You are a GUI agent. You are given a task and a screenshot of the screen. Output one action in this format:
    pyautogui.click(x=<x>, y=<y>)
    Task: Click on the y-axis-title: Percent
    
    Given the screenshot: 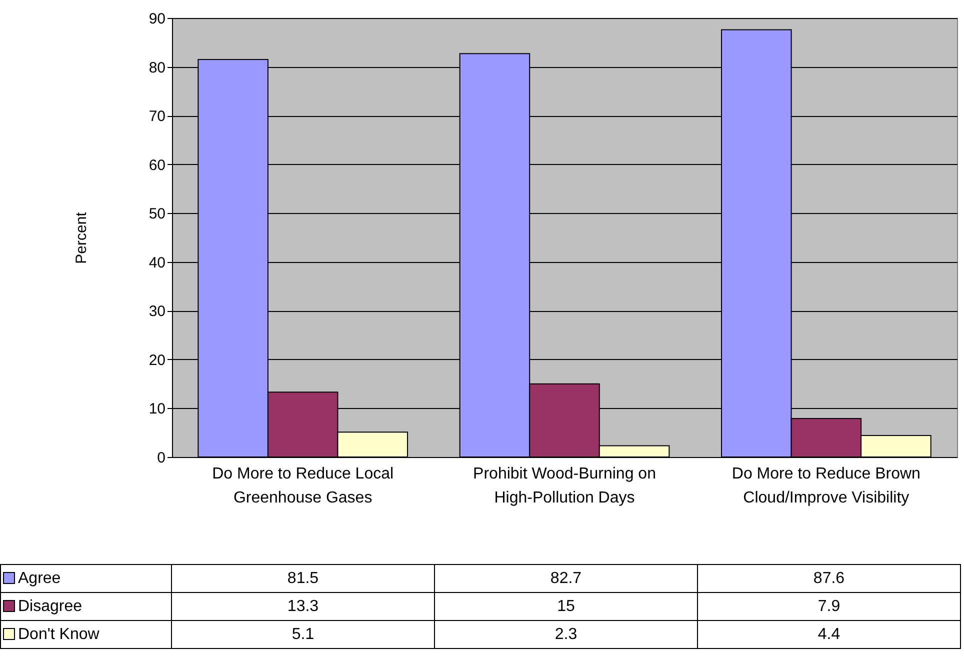 What is the action you would take?
    pyautogui.click(x=81, y=237)
    